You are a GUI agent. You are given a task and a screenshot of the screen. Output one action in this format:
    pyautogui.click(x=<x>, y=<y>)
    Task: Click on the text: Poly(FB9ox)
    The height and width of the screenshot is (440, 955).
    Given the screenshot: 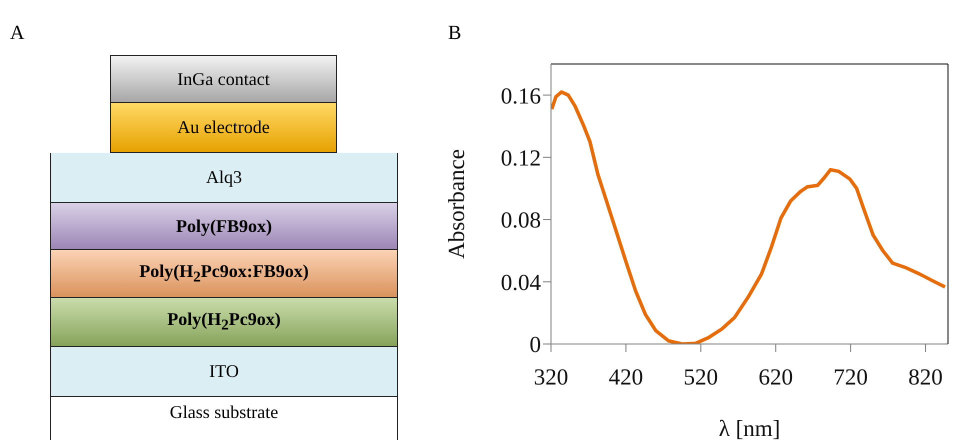 What is the action you would take?
    pyautogui.click(x=224, y=226)
    